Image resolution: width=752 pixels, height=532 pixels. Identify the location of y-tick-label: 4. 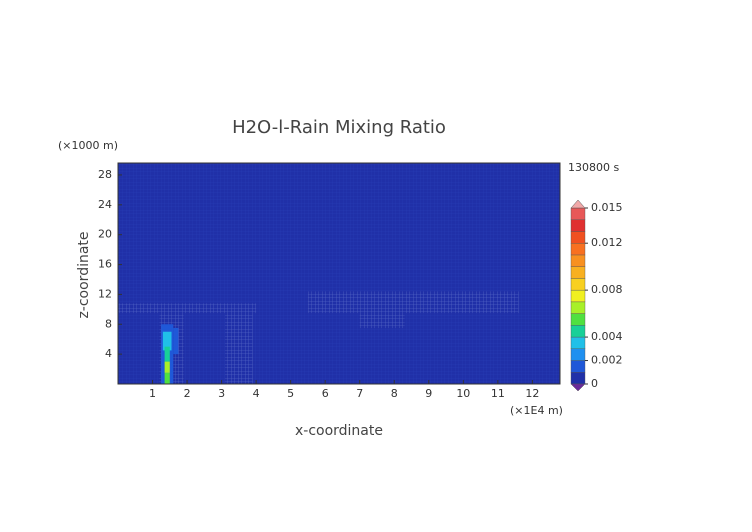
(108, 353).